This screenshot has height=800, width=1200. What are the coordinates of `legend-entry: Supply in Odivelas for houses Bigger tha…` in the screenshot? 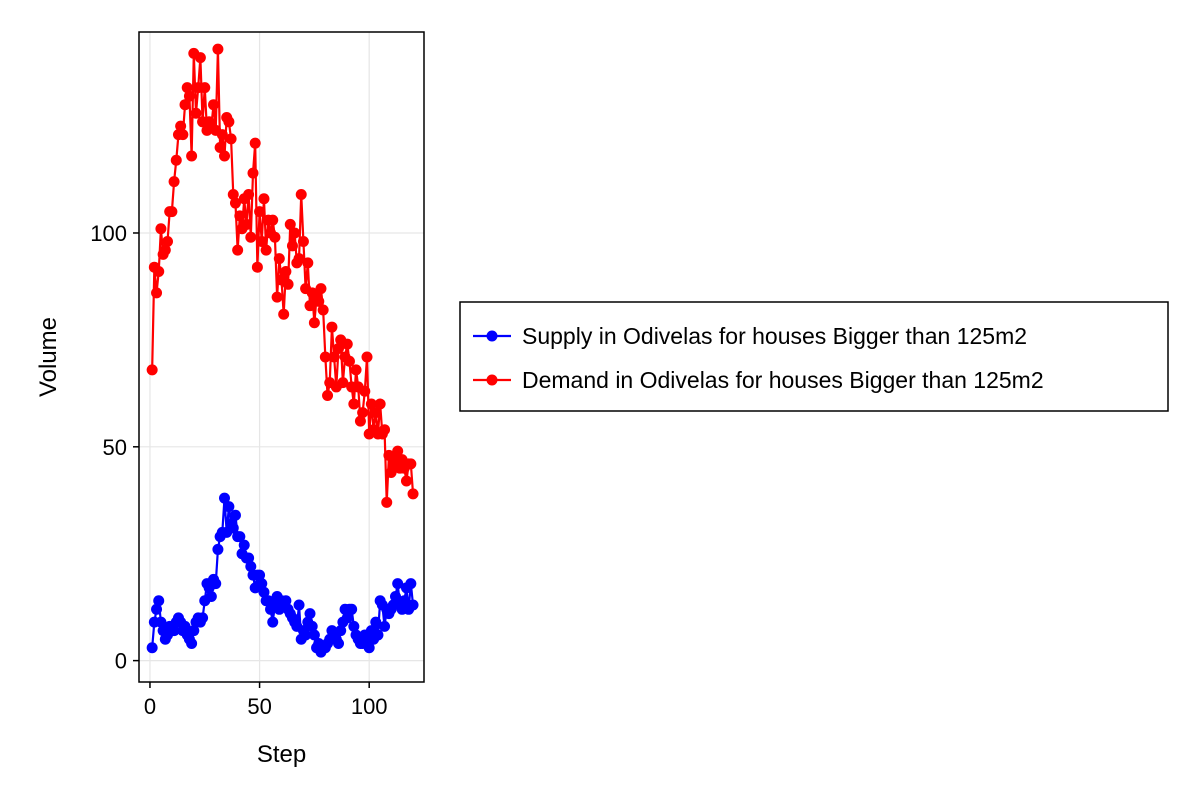 It's located at (750, 336).